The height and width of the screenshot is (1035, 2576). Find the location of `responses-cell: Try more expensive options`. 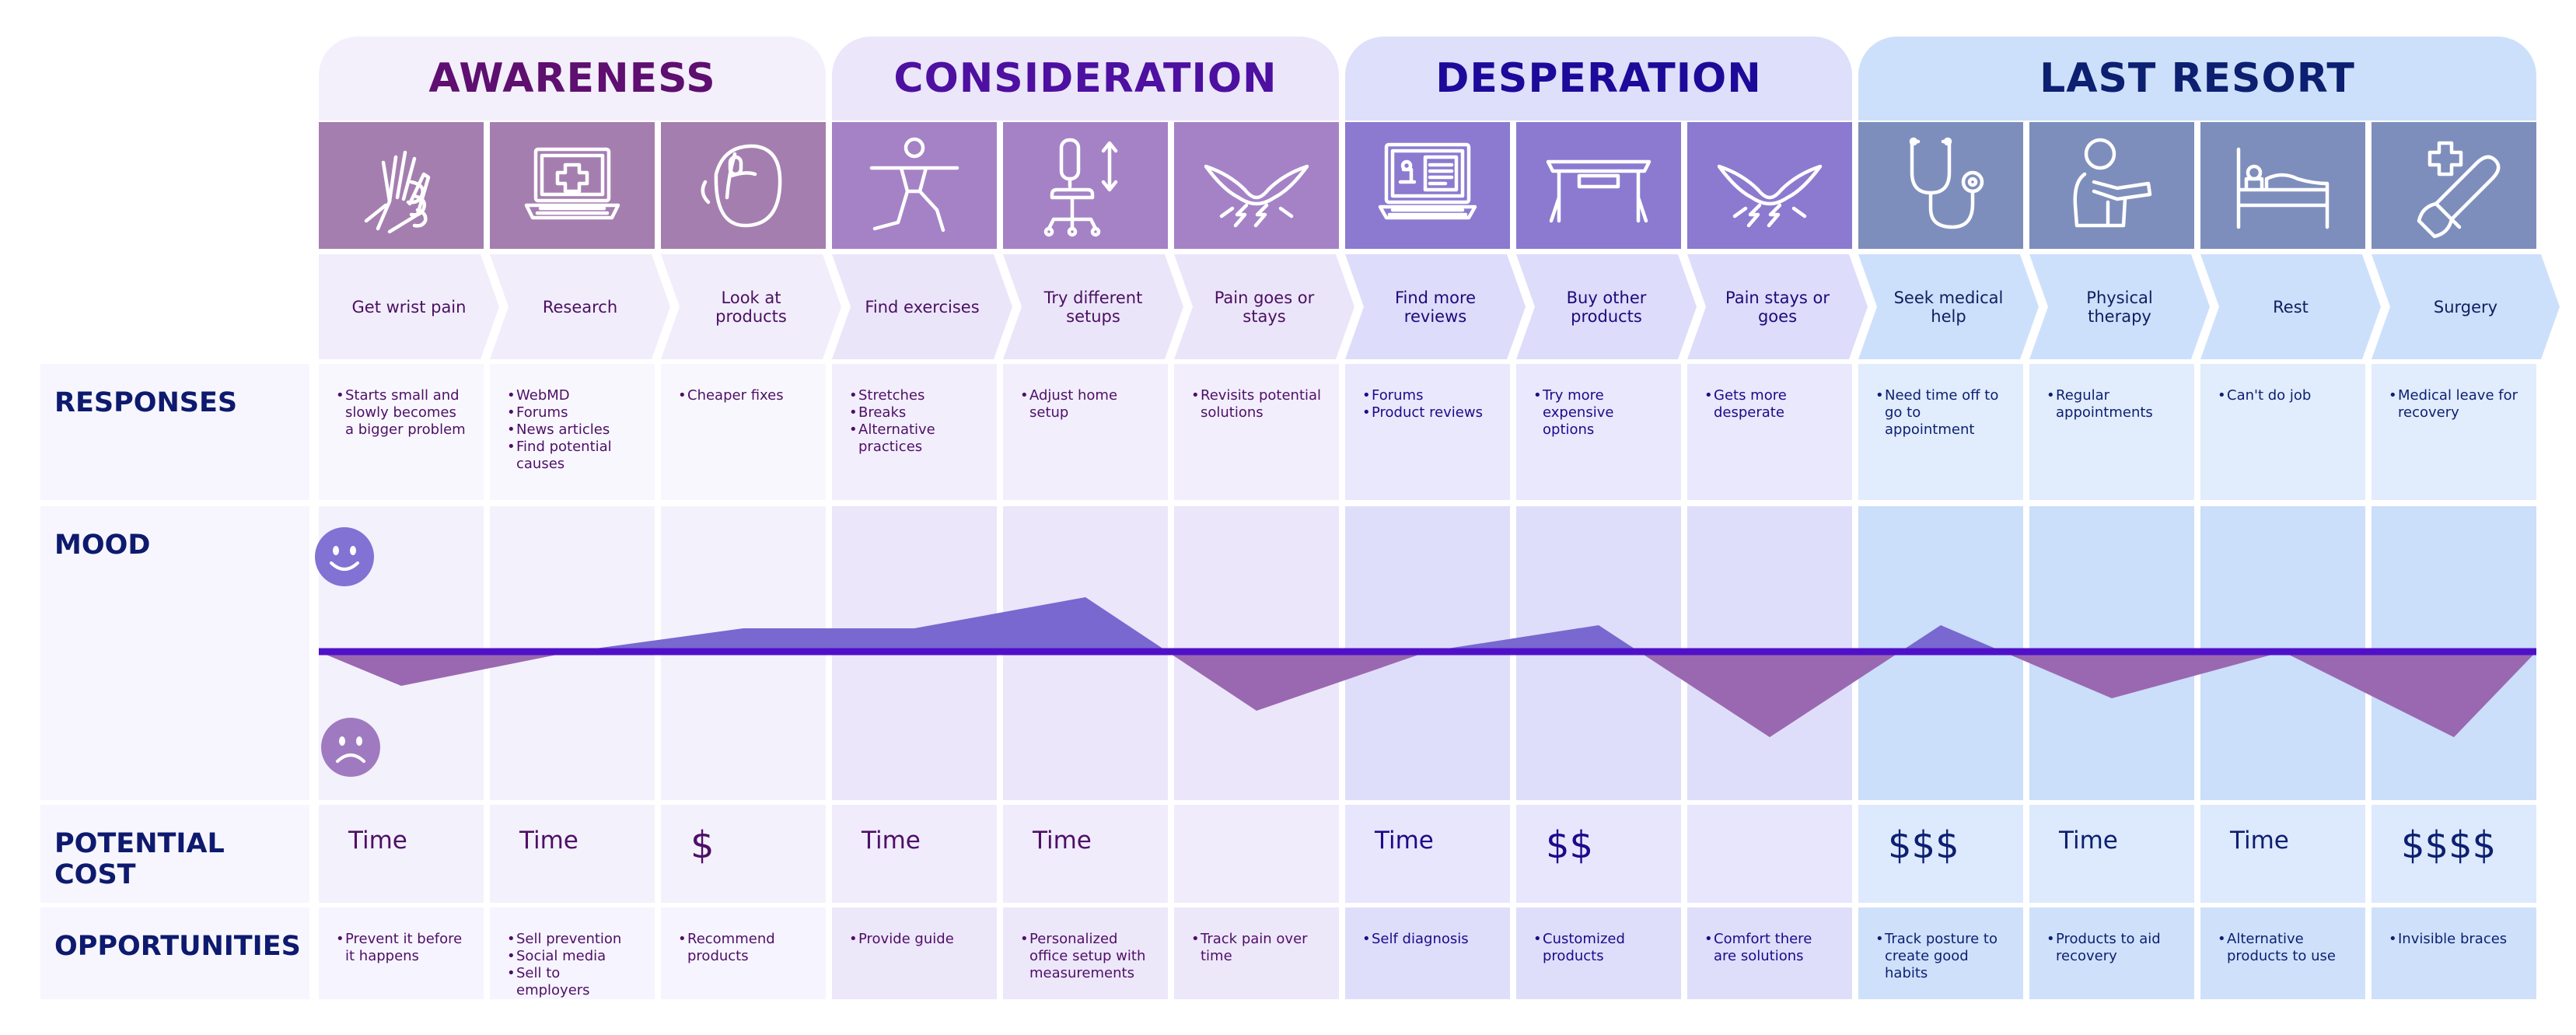

responses-cell: Try more expensive options is located at coordinates (1599, 432).